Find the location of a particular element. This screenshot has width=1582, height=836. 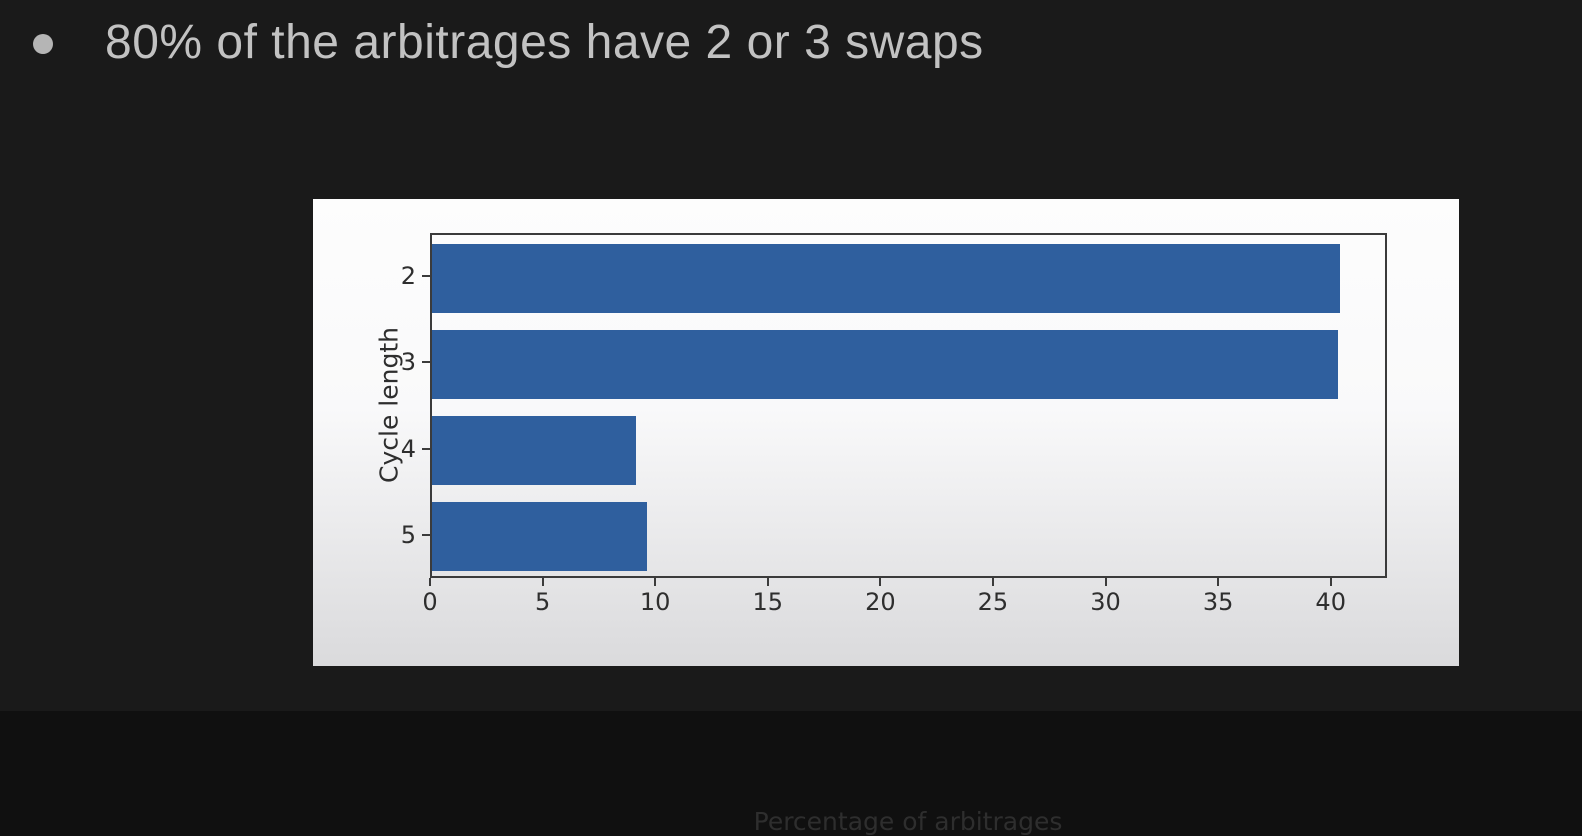

x-tick-label: 5 is located at coordinates (542, 602).